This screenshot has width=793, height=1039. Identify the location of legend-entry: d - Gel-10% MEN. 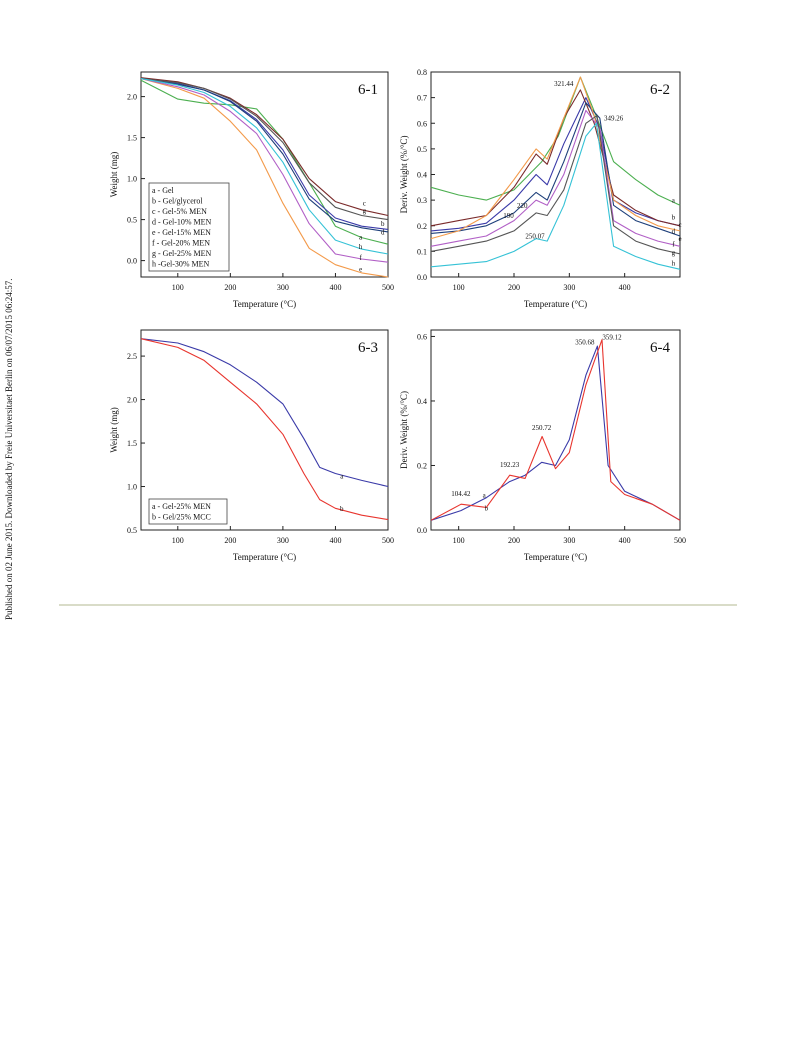
(182, 222).